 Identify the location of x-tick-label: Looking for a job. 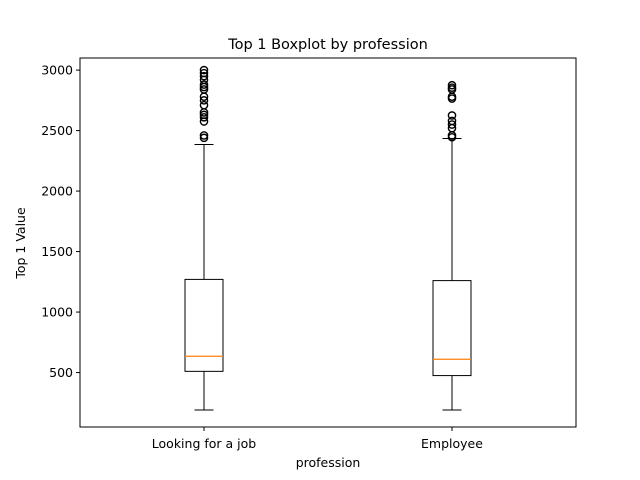
(204, 443).